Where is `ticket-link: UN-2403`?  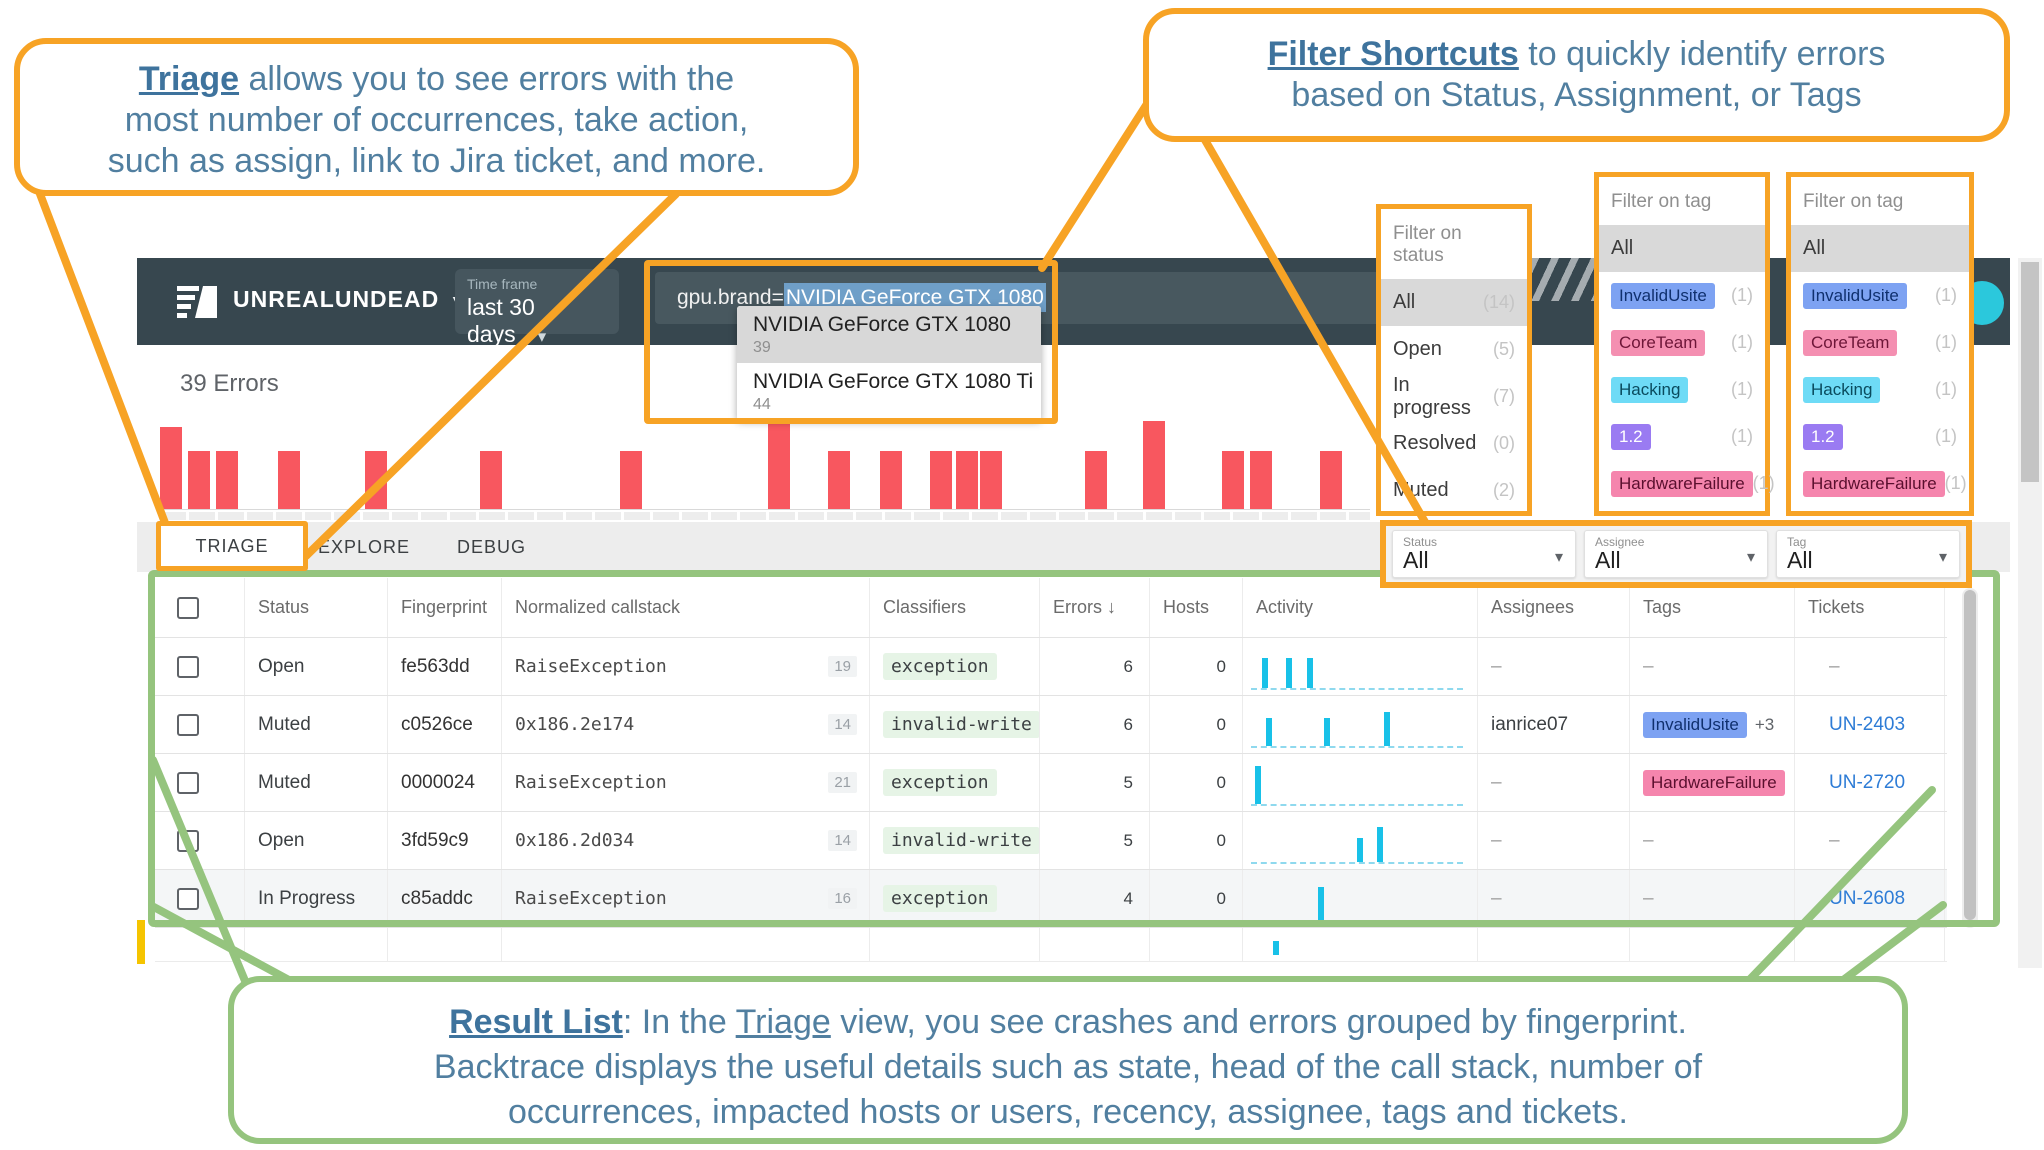
ticket-link: UN-2403 is located at coordinates (1867, 724).